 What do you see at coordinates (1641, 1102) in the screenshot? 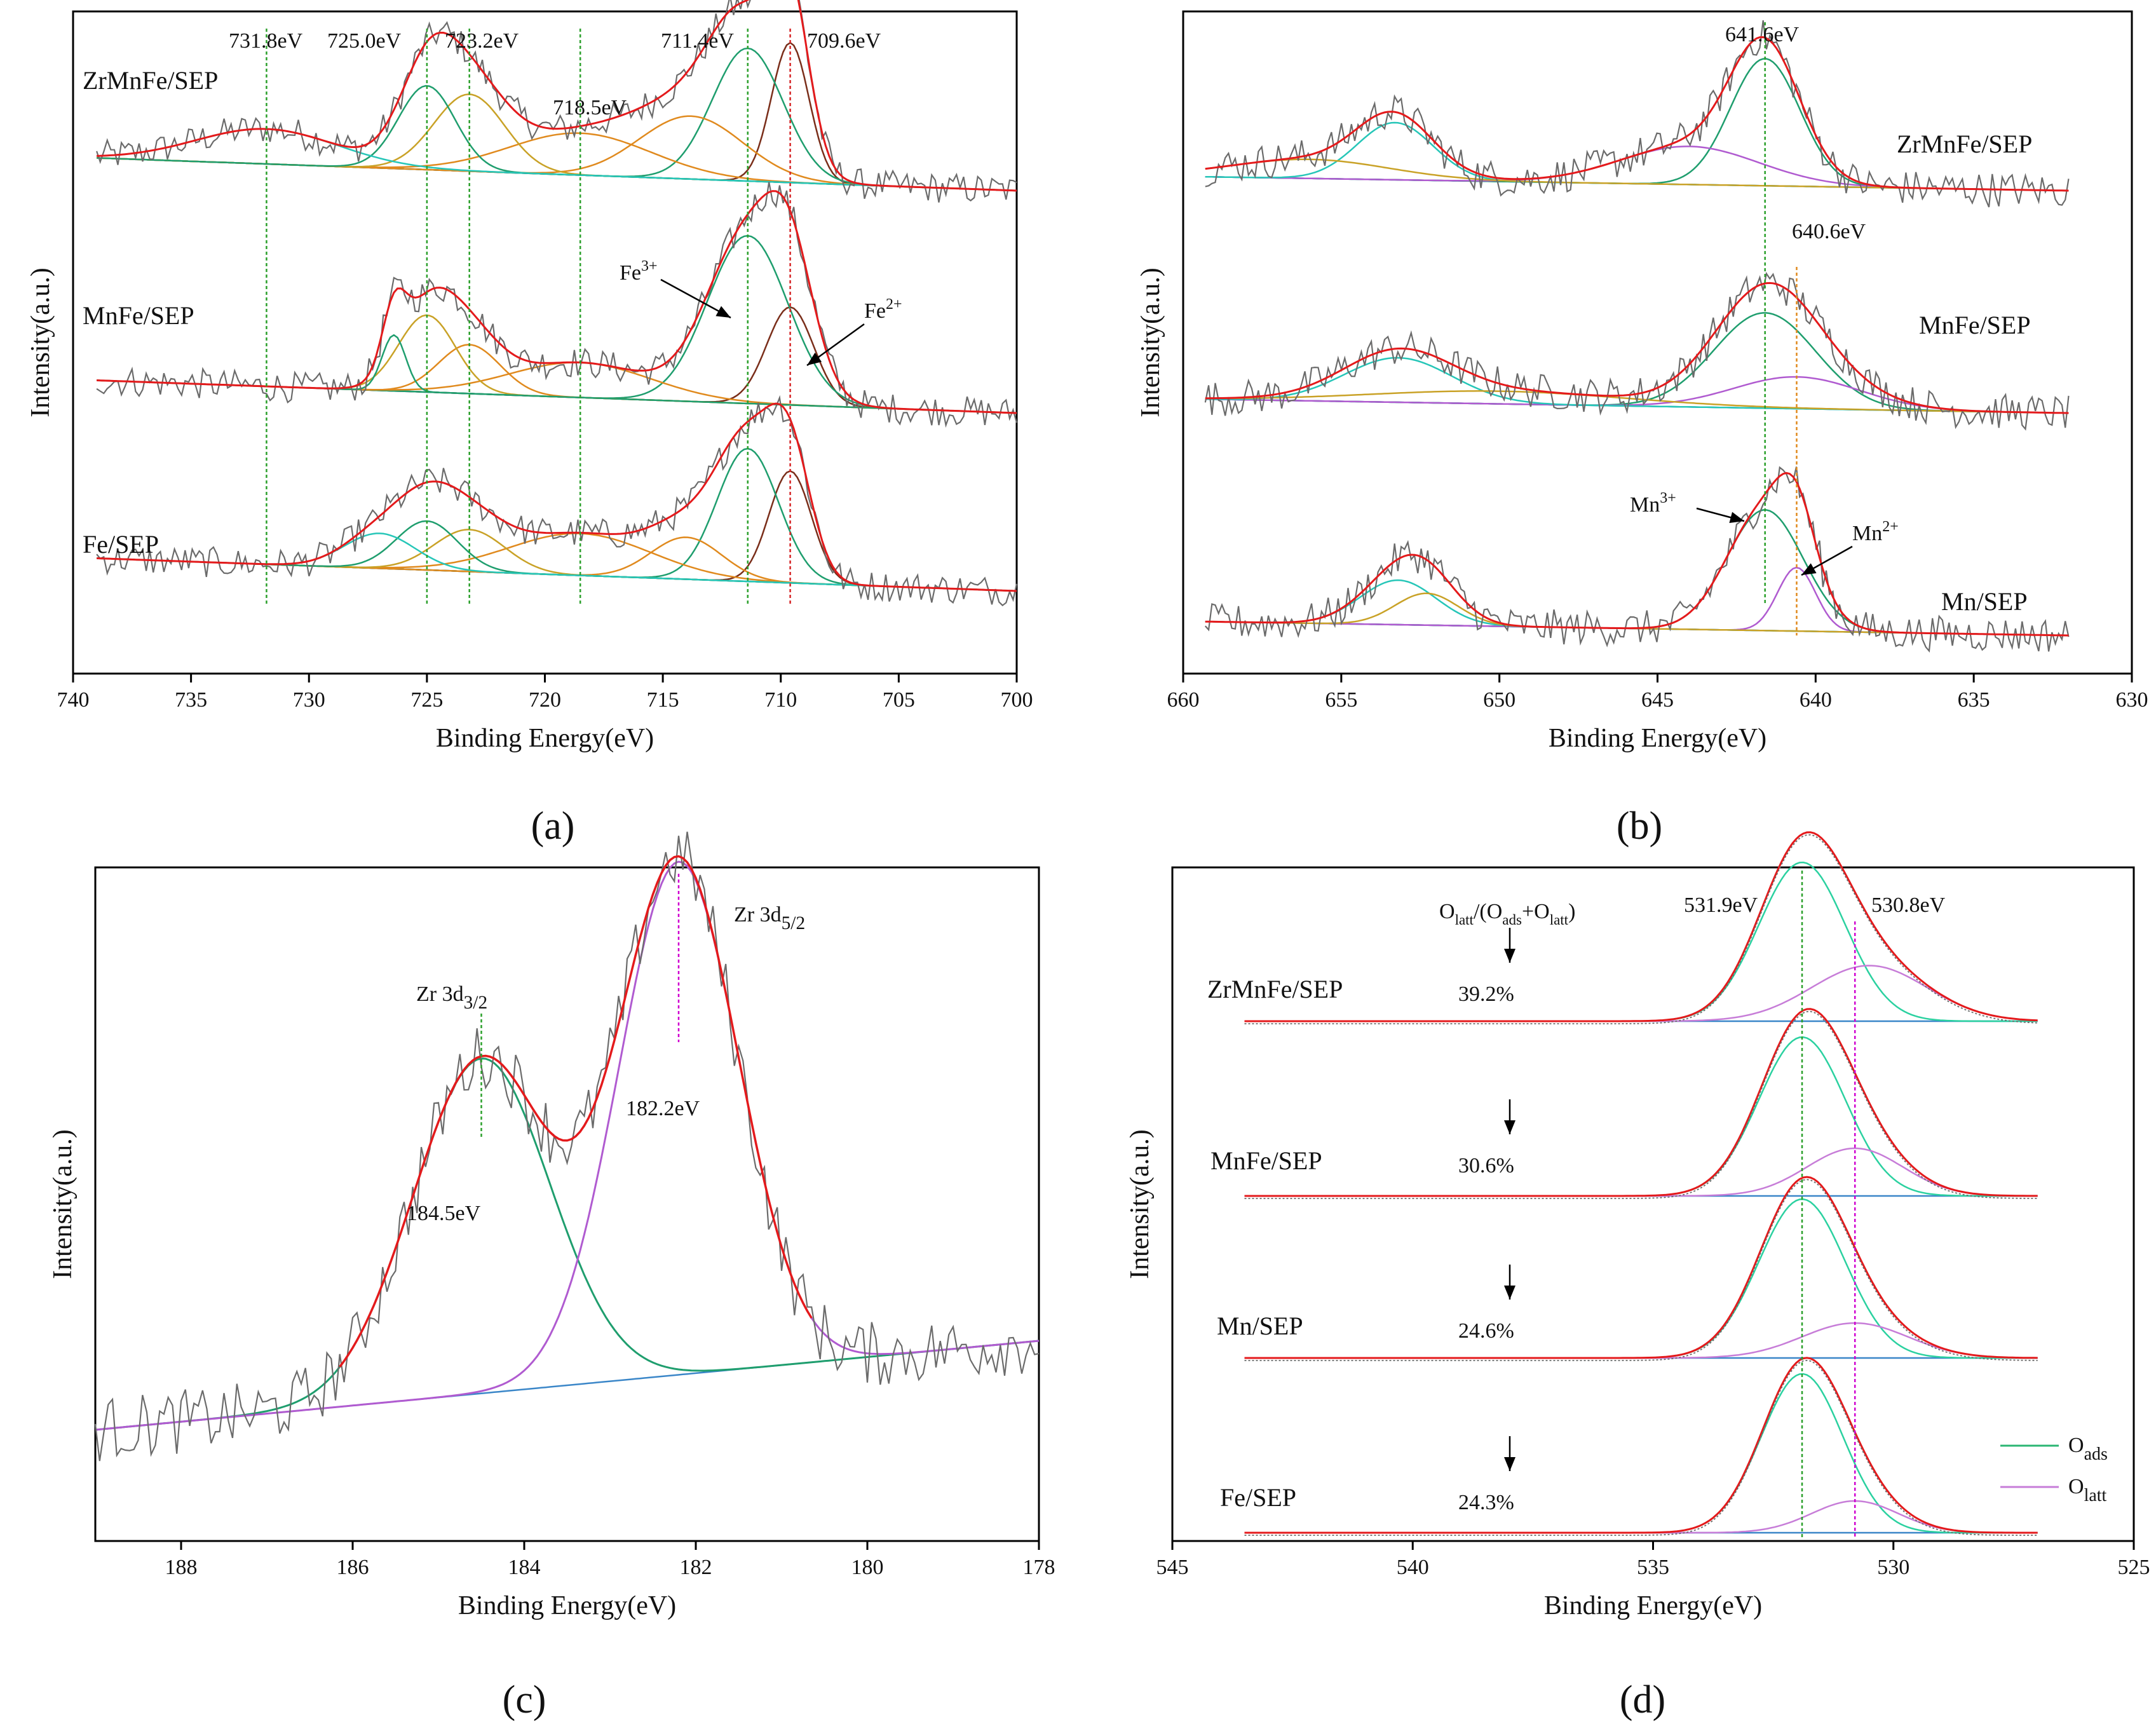
I see `panel-d-MnFe-SEP-fit-envelope` at bounding box center [1641, 1102].